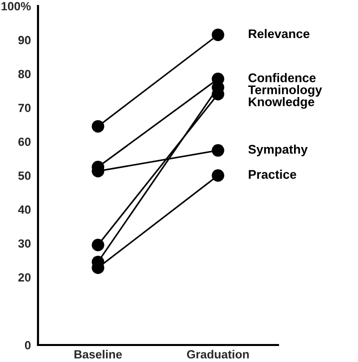  What do you see at coordinates (272, 174) in the screenshot?
I see `series-label: Practice` at bounding box center [272, 174].